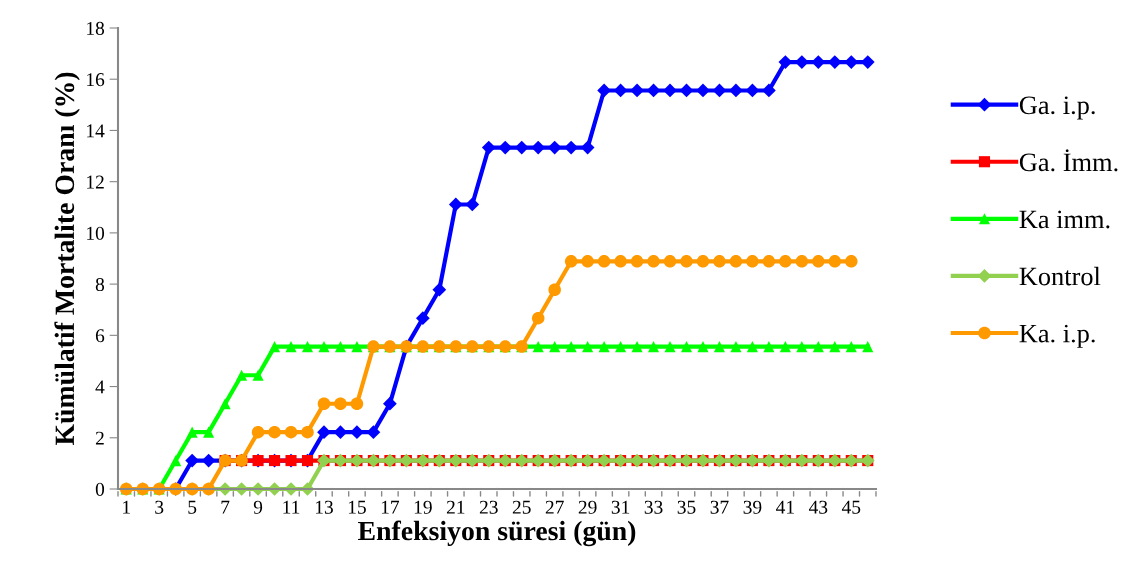 The height and width of the screenshot is (578, 1136). I want to click on y-tick-label: 18, so click(96, 28).